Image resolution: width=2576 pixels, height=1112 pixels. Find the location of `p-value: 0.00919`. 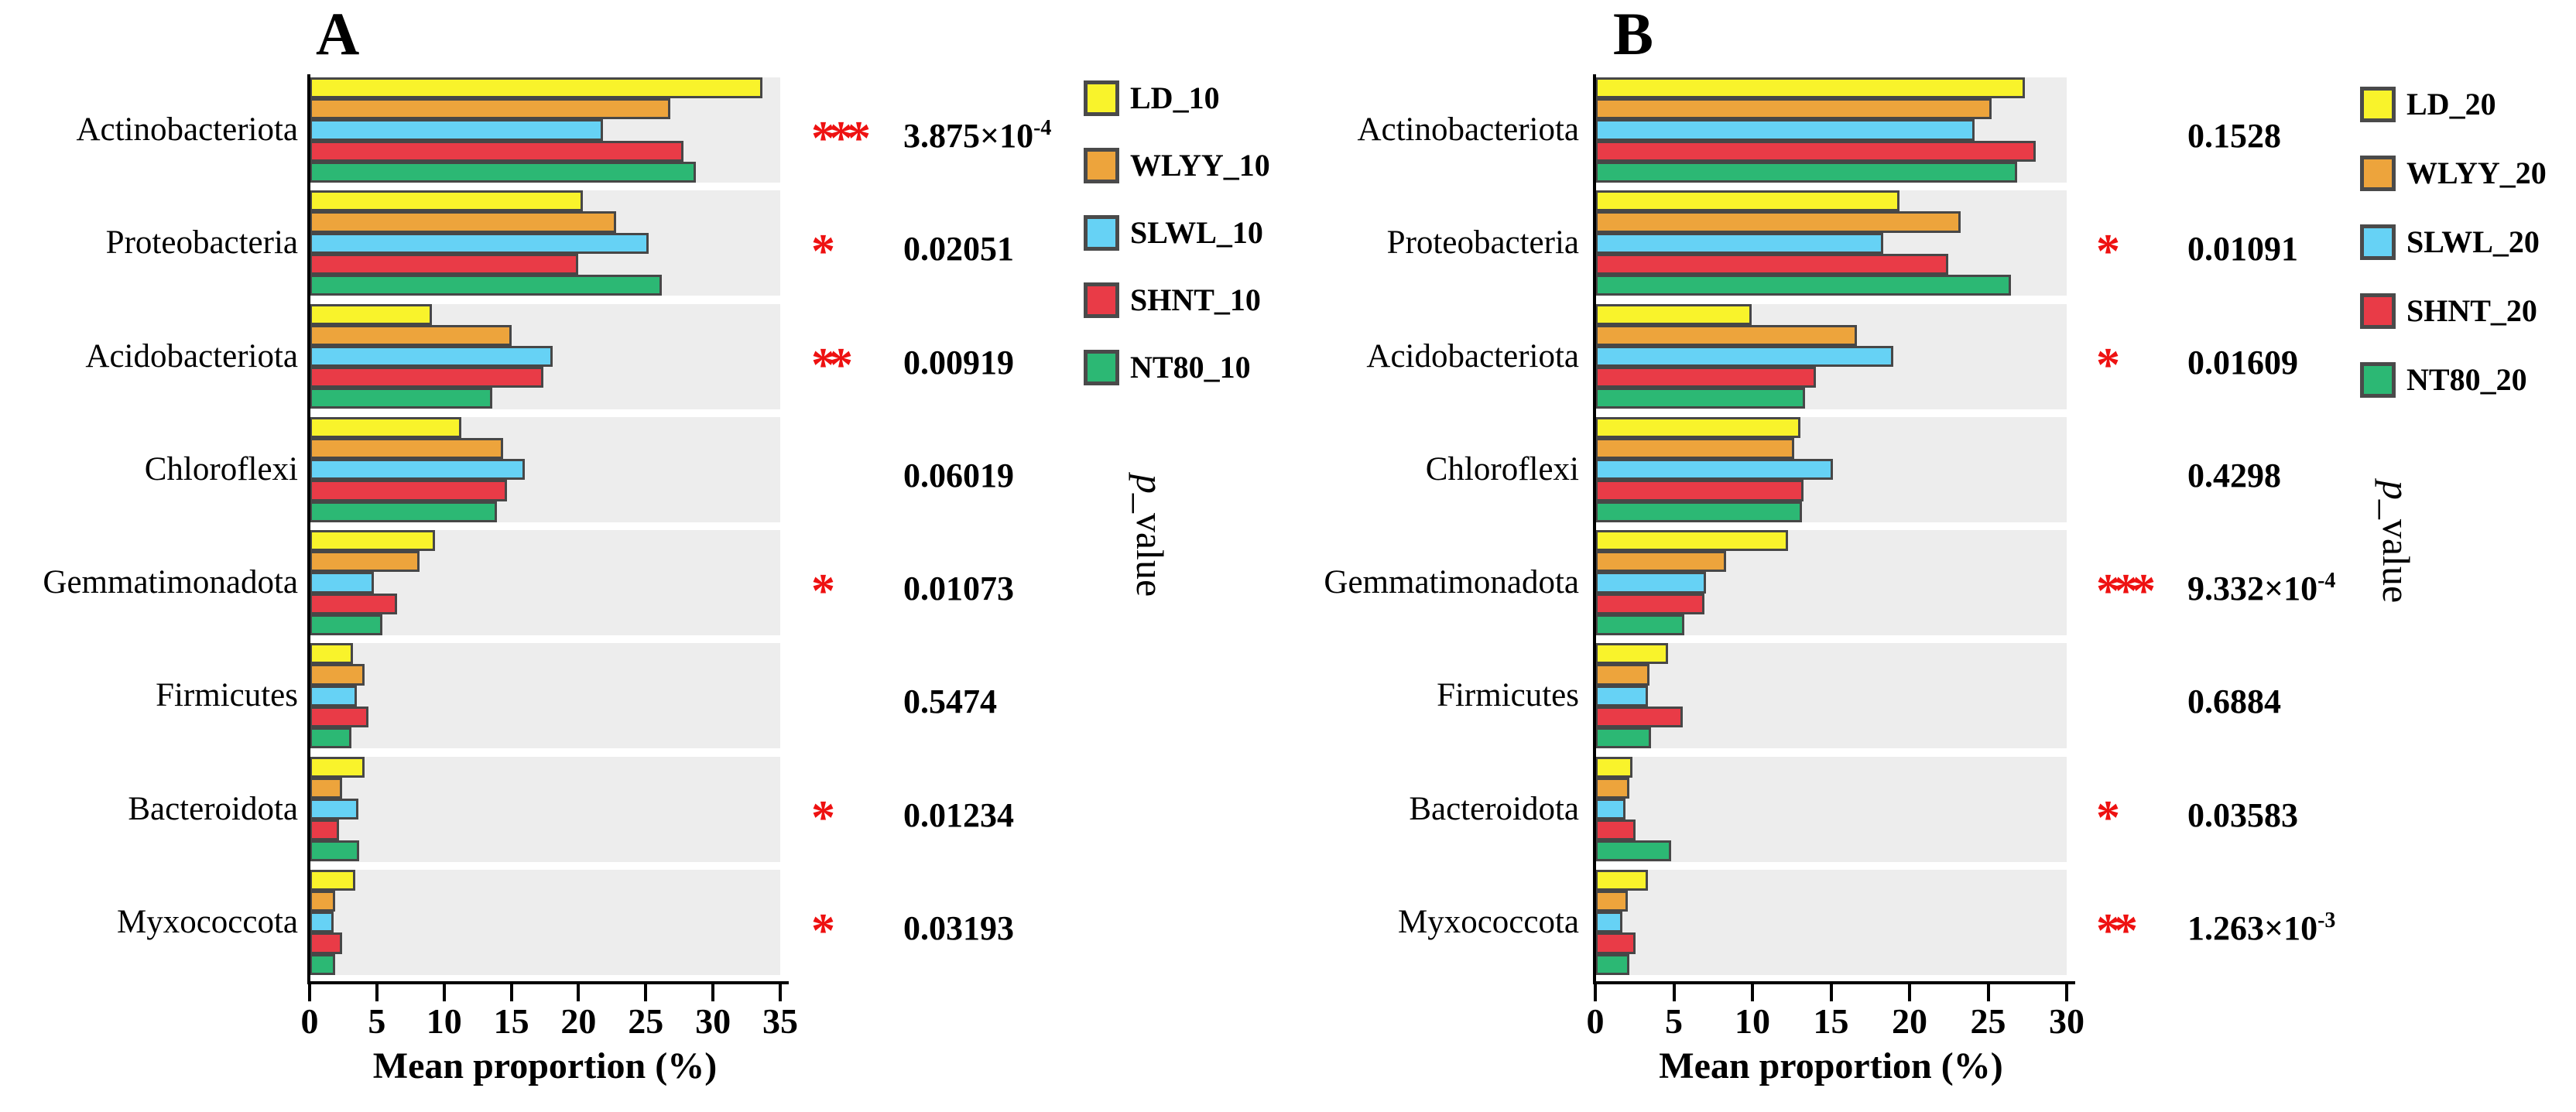

p-value: 0.00919 is located at coordinates (958, 362).